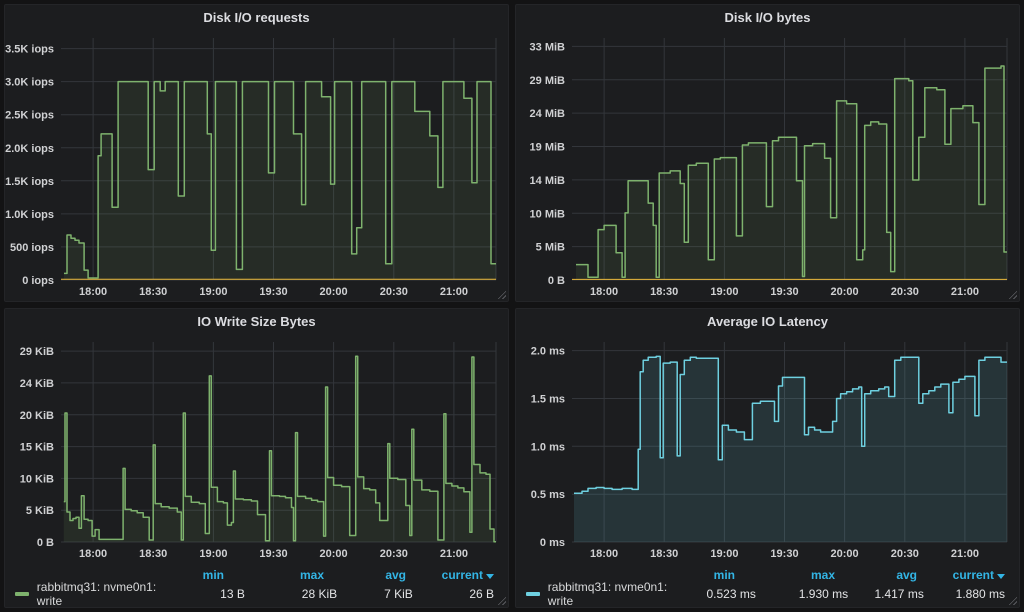 This screenshot has width=1024, height=612. Describe the element at coordinates (29, 83) in the screenshot. I see `svg-text: 3.0K iops` at that location.